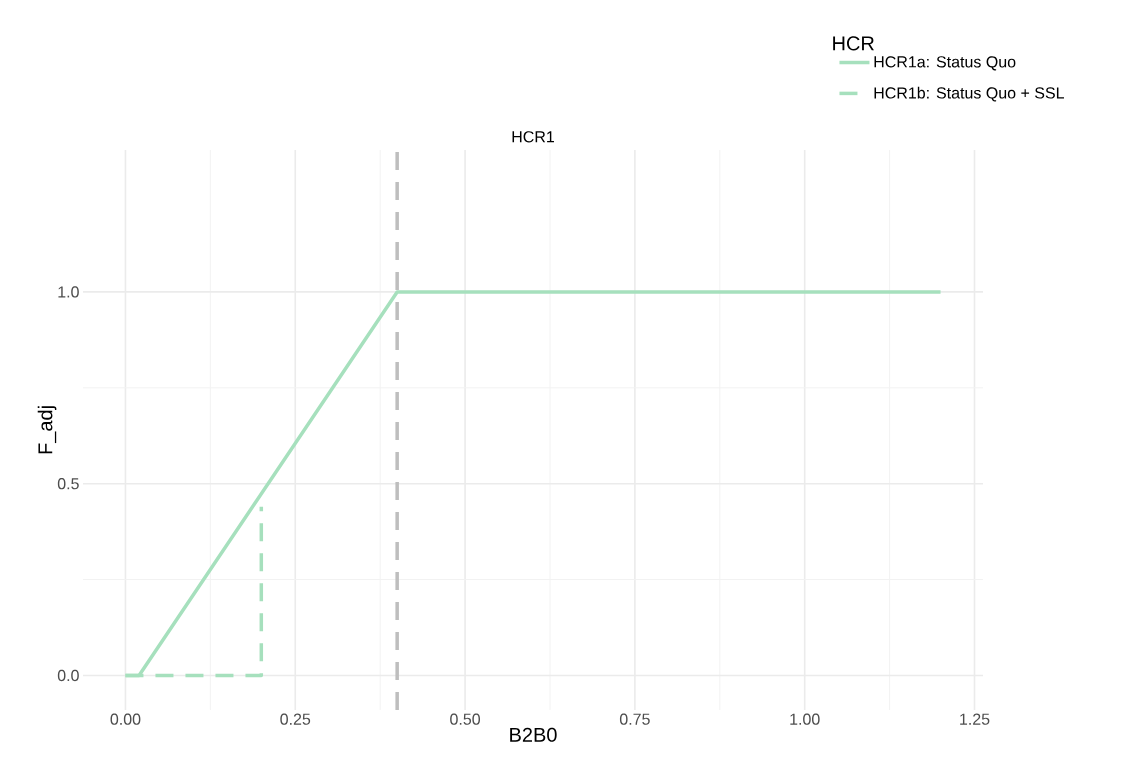 The height and width of the screenshot is (757, 1128). What do you see at coordinates (68, 484) in the screenshot?
I see `y-tick-label: 0.5` at bounding box center [68, 484].